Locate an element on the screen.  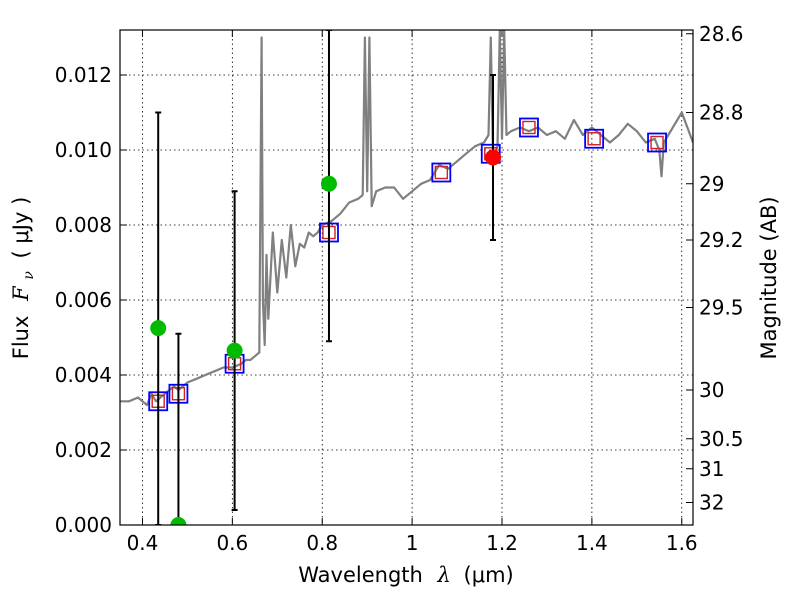
right-tick-label: 29.5 is located at coordinates (721, 308).